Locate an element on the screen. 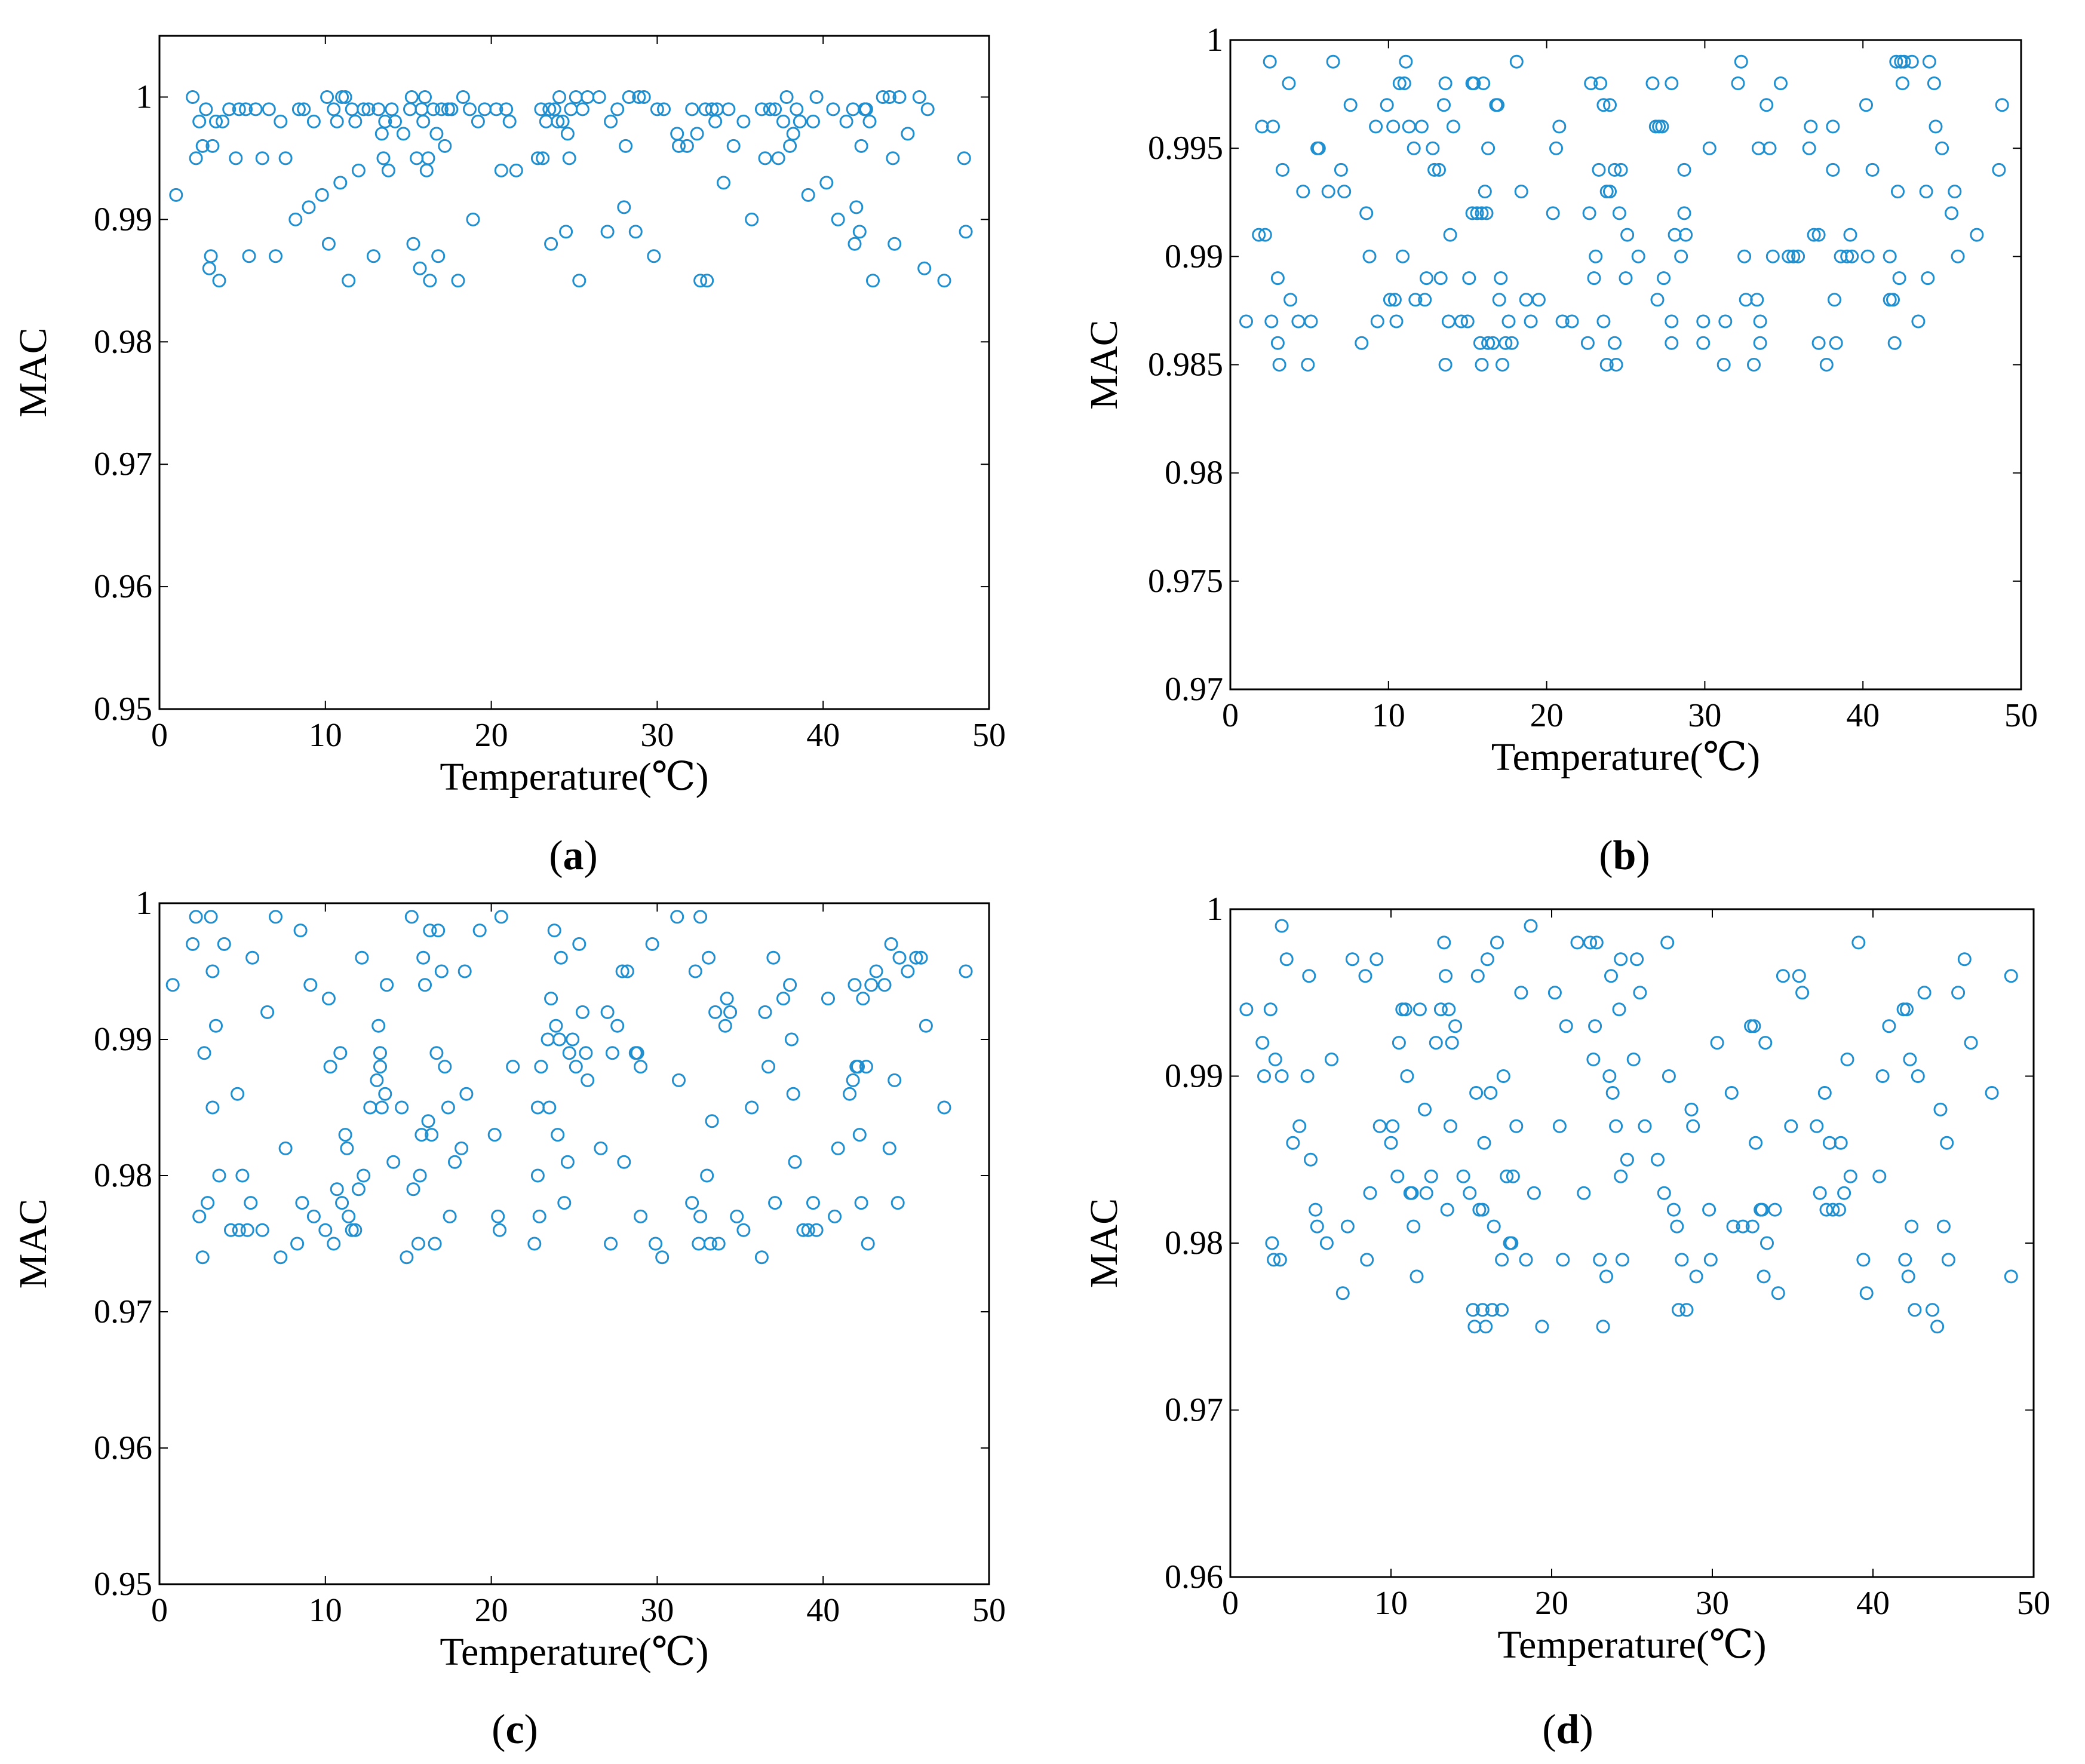 The image size is (2085, 1764). y-tick-label-a: 0.96 is located at coordinates (123, 586).